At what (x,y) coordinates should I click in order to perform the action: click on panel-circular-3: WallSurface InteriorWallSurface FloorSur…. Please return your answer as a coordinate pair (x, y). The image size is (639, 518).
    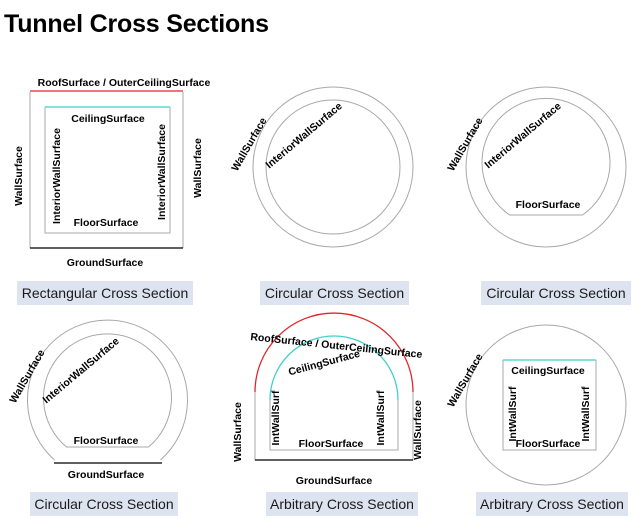
    Looking at the image, I should click on (97, 400).